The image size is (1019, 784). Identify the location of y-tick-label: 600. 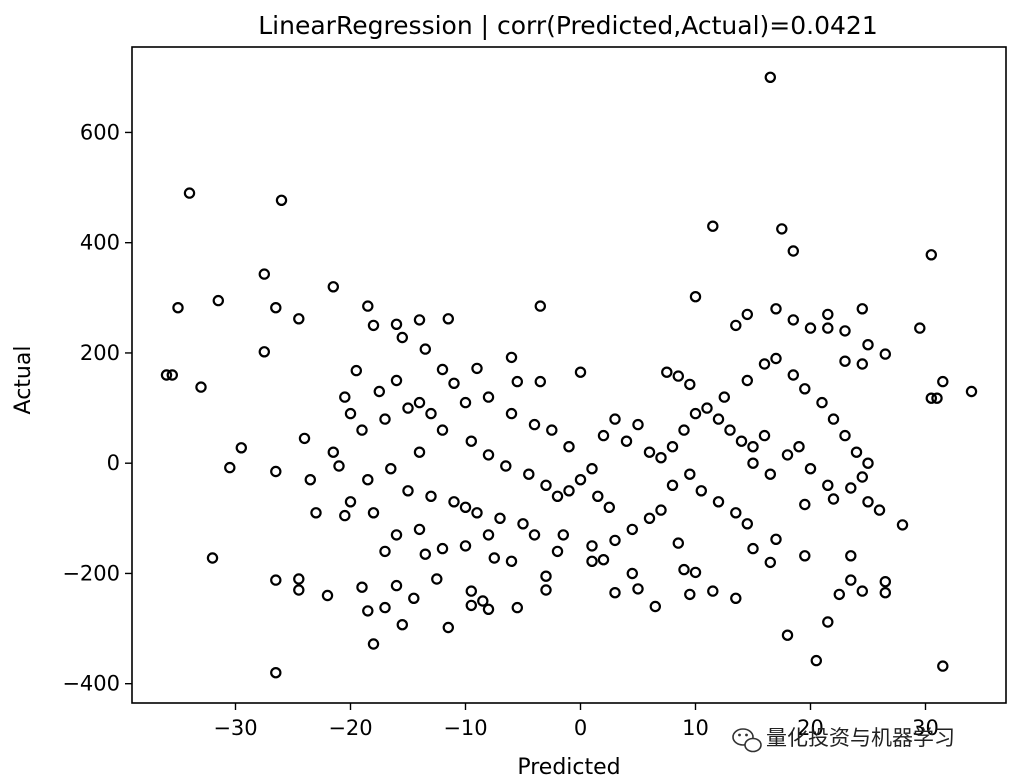
(100, 132).